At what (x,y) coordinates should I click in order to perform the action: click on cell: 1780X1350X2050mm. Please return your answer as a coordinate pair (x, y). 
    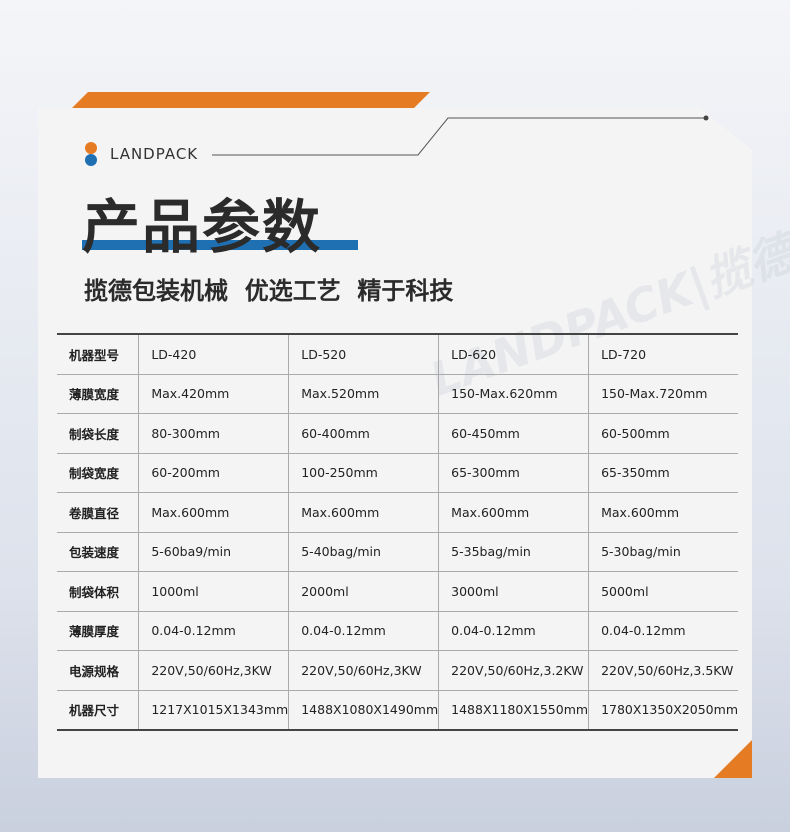
    Looking at the image, I should click on (663, 710).